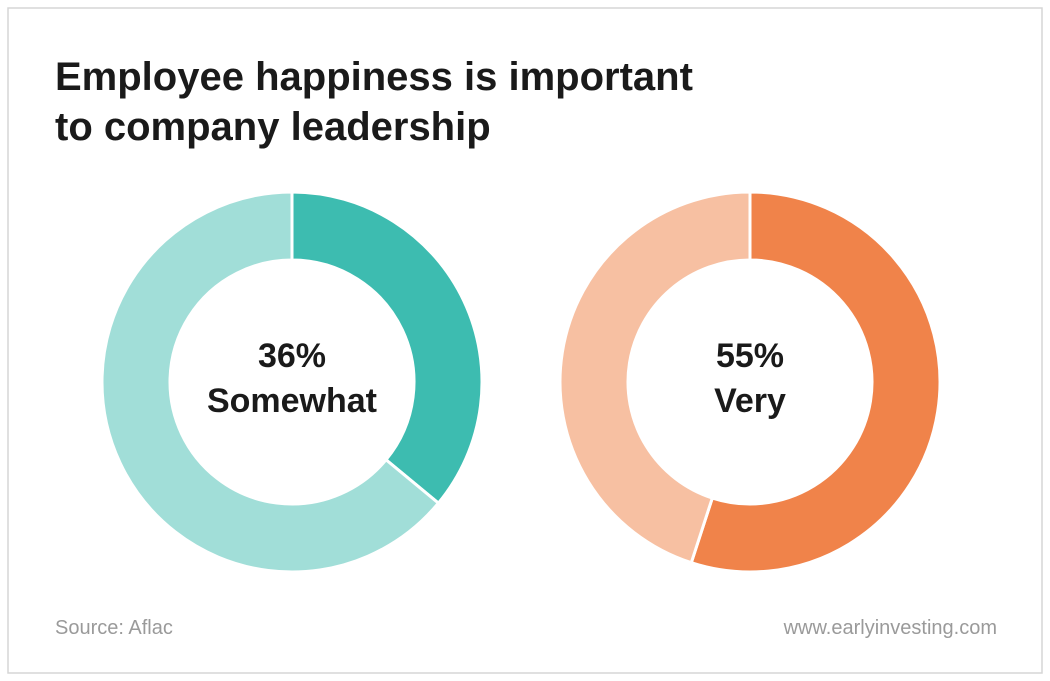  What do you see at coordinates (750, 356) in the screenshot?
I see `value-label: 55%` at bounding box center [750, 356].